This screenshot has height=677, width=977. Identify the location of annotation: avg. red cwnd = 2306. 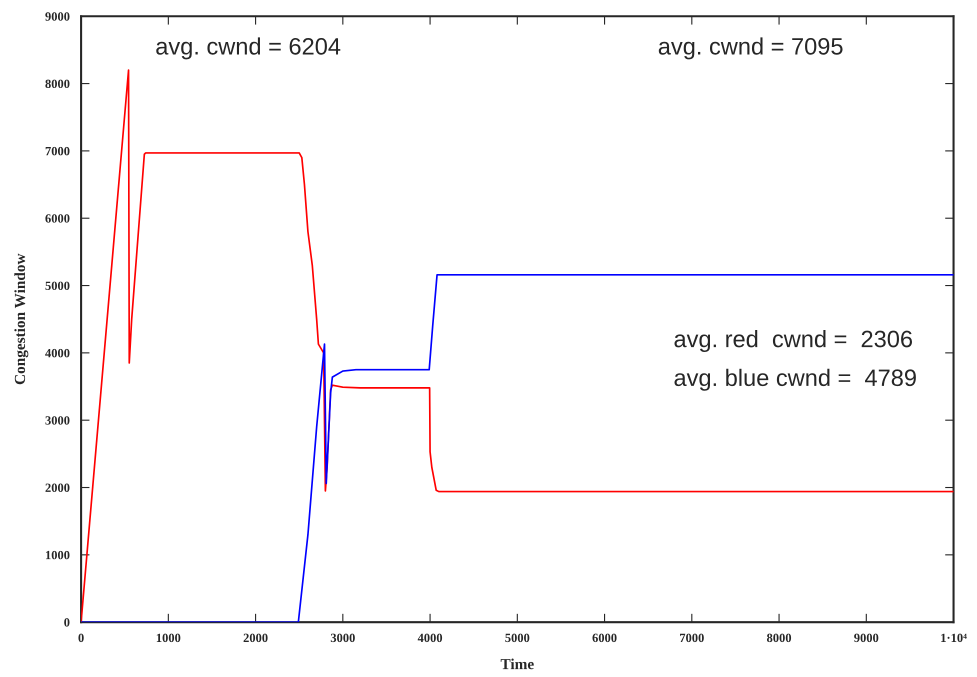
(793, 341).